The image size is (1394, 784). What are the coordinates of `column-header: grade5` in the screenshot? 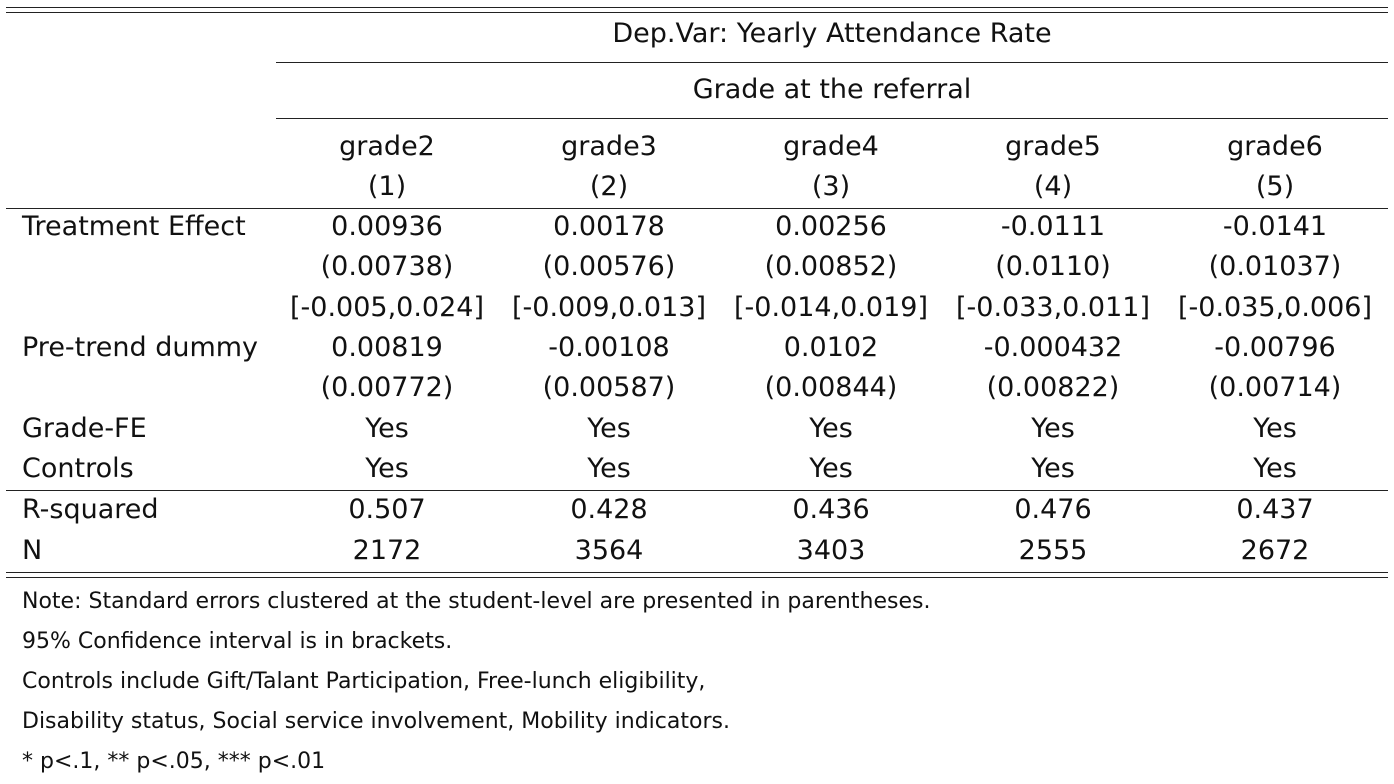 It's located at (1053, 146).